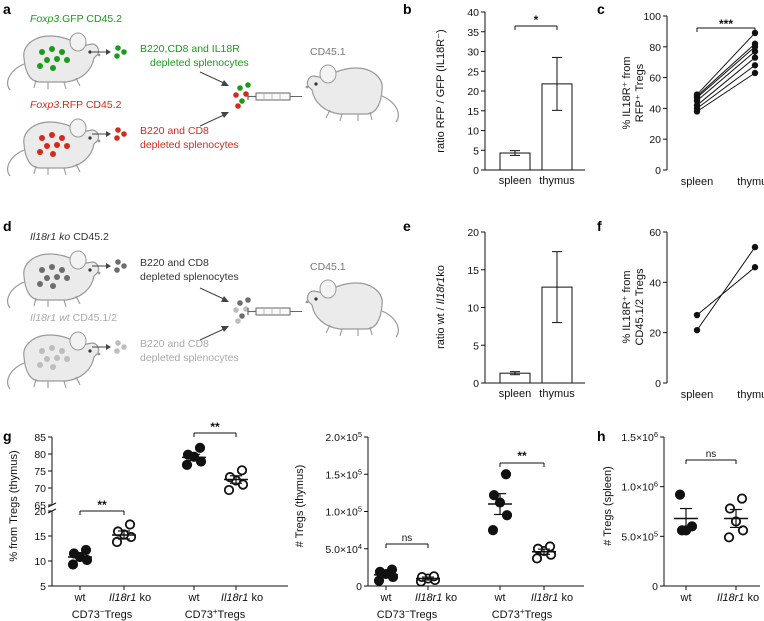 The width and height of the screenshot is (764, 621). I want to click on y-axis-label-line2: CD45.1/2 Tregs, so click(640, 307).